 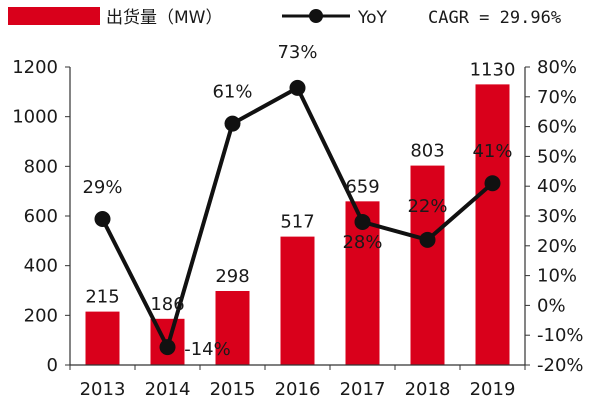 What do you see at coordinates (102, 297) in the screenshot?
I see `bar-value-label: 215` at bounding box center [102, 297].